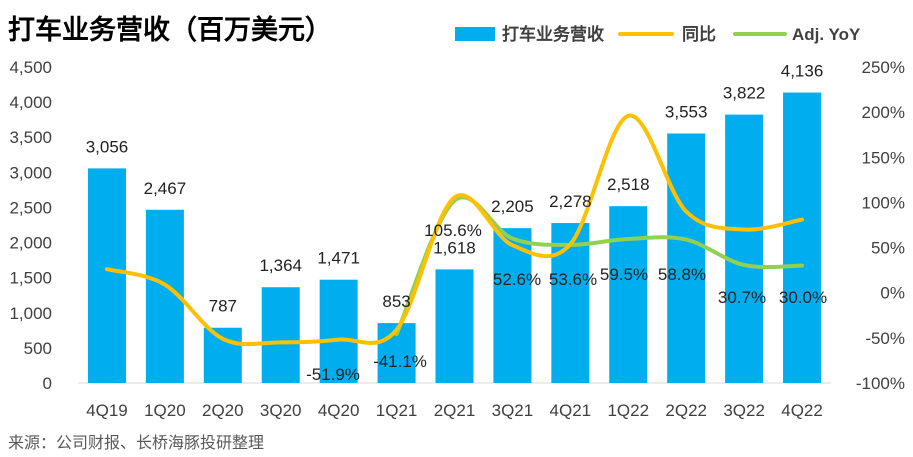 This screenshot has height=457, width=913. I want to click on legend-label-yoy: 同比, so click(699, 34).